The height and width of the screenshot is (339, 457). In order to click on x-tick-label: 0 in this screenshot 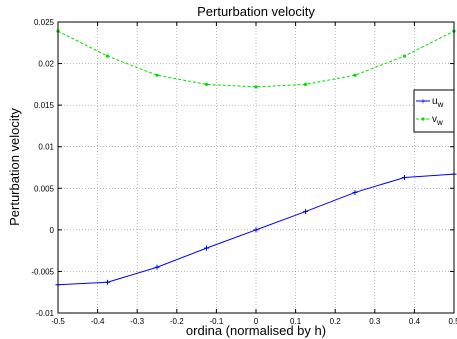, I will do `click(256, 321)`.